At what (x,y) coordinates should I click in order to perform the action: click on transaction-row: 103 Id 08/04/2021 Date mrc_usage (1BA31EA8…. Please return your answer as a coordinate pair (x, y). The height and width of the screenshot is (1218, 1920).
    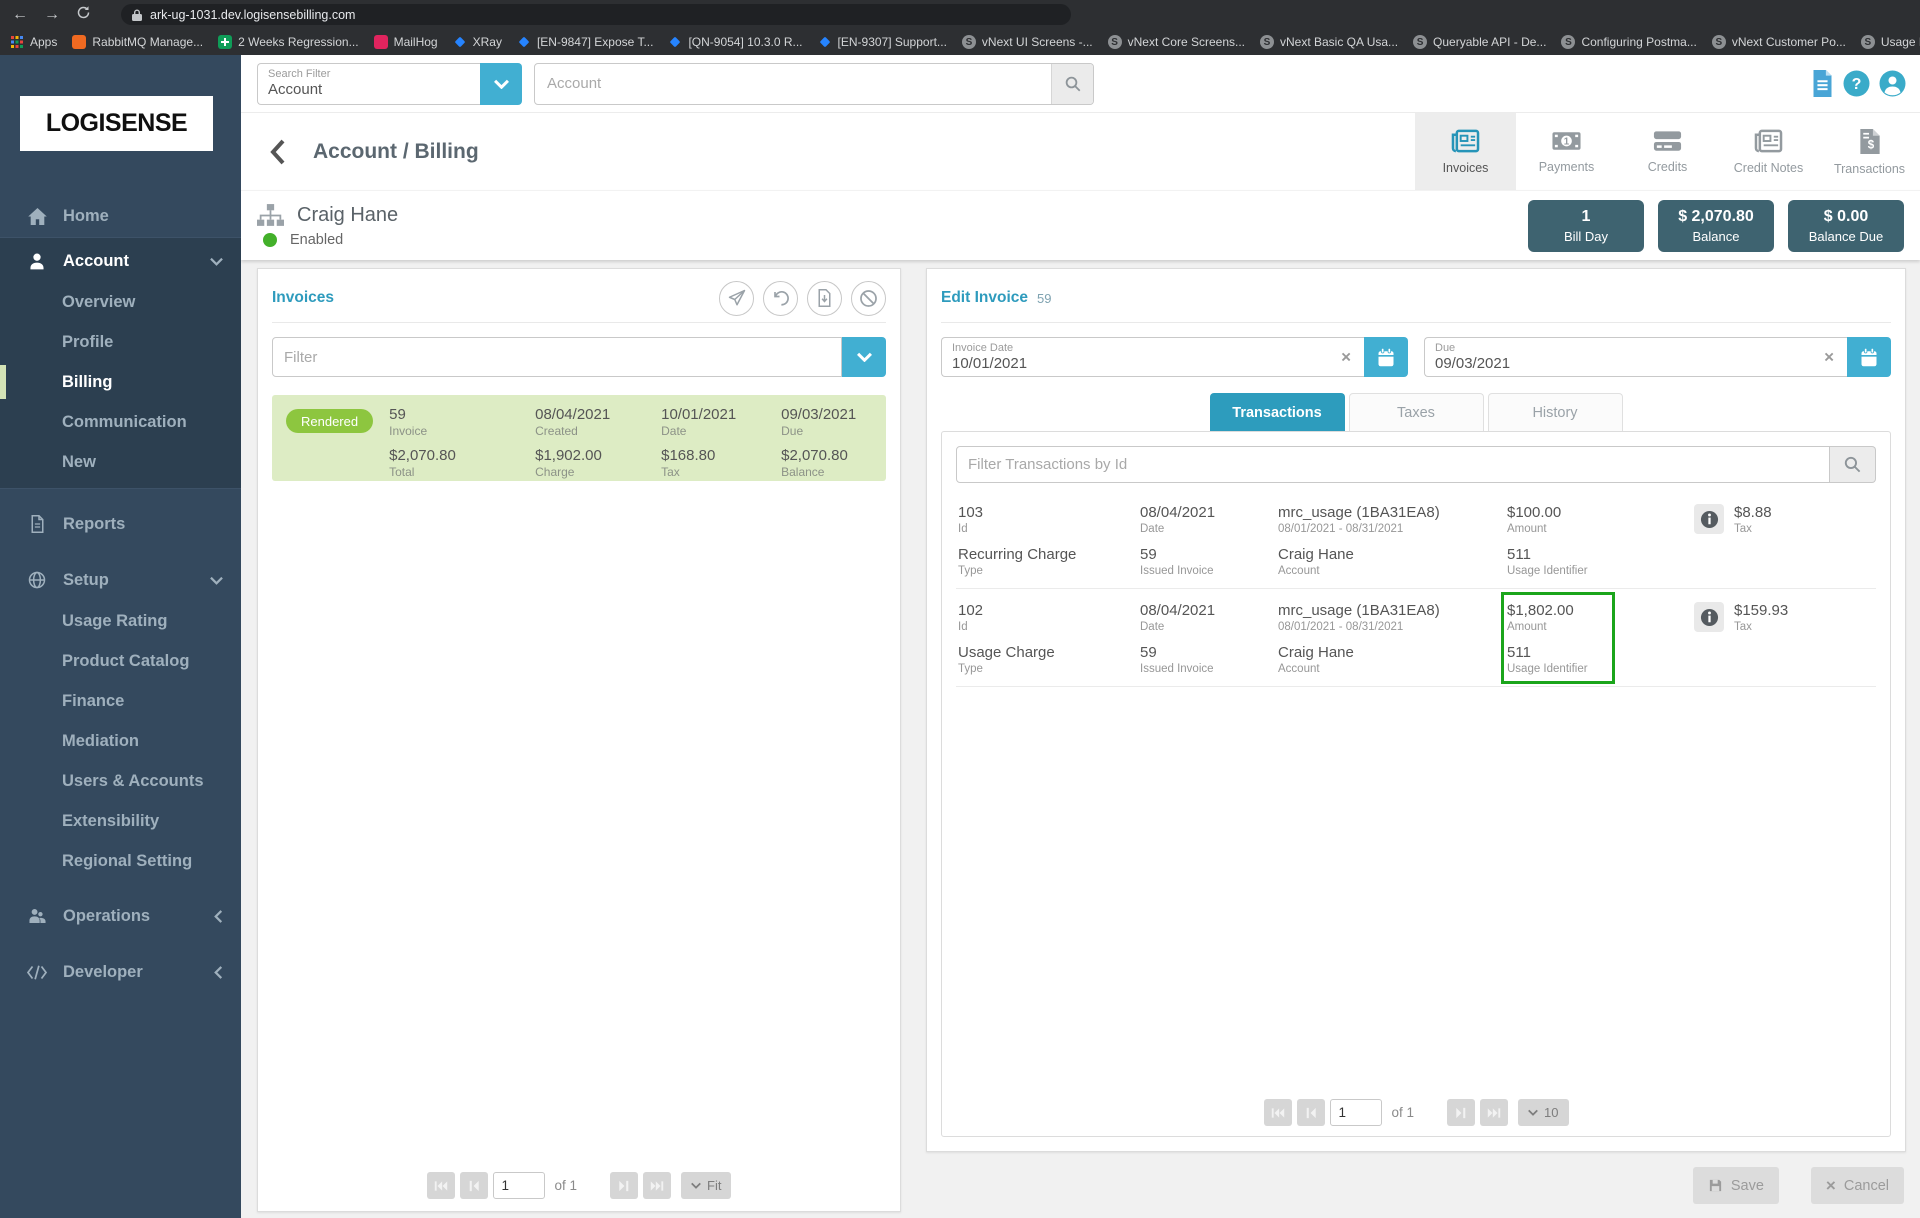
    Looking at the image, I should click on (1416, 540).